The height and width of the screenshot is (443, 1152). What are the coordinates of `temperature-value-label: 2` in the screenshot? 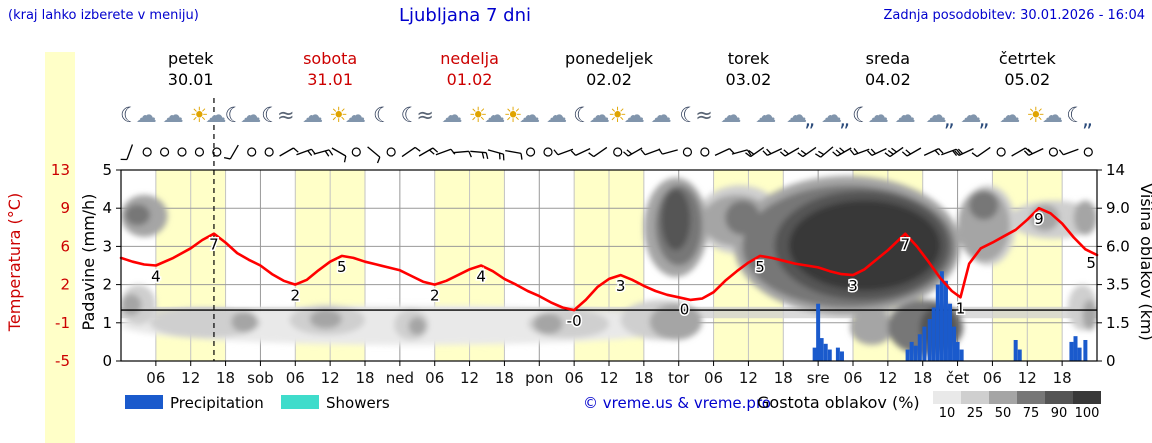 It's located at (296, 296).